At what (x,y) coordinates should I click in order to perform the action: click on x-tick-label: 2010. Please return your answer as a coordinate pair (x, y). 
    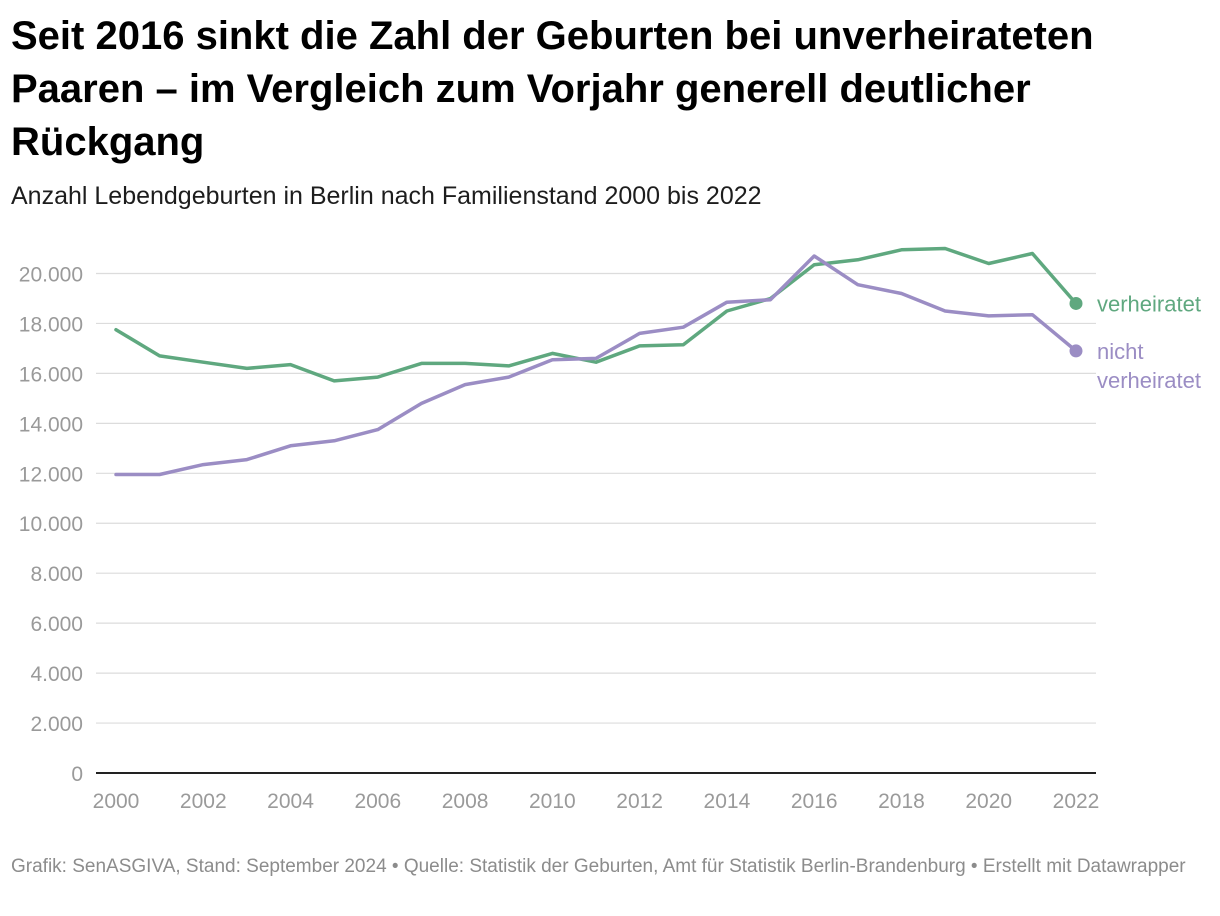
    Looking at the image, I should click on (552, 801).